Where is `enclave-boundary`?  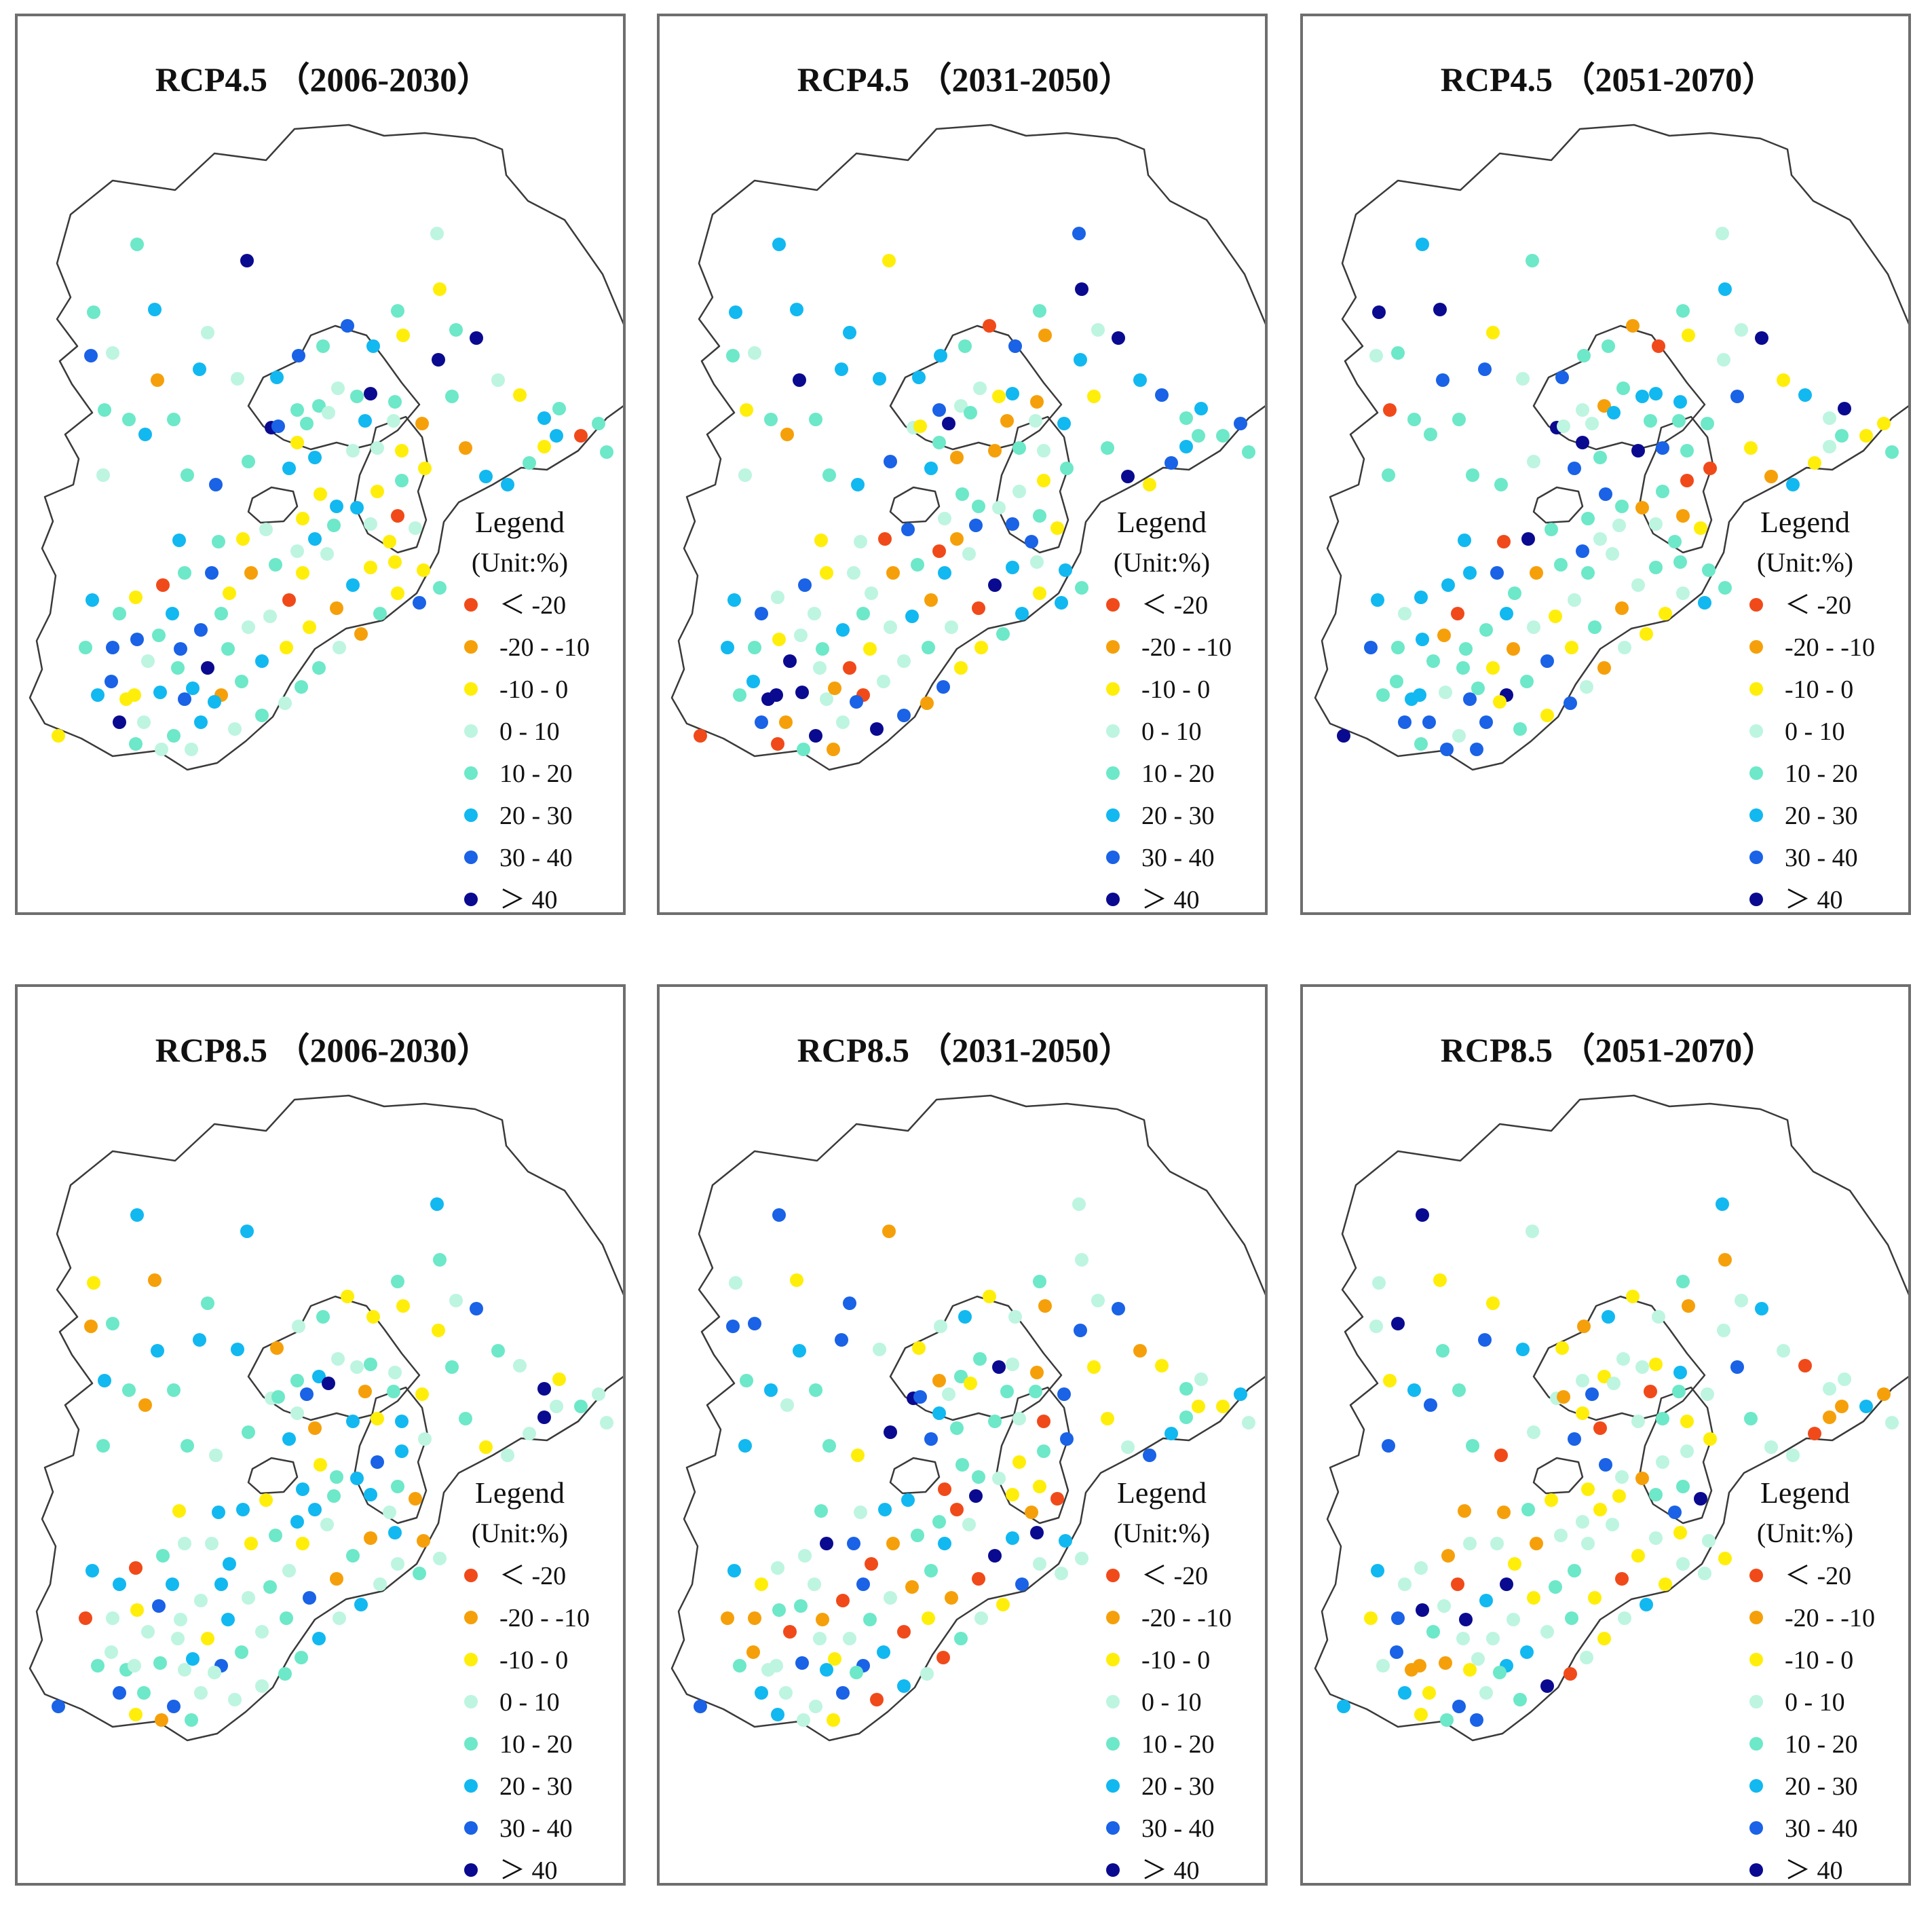
enclave-boundary is located at coordinates (1558, 1476).